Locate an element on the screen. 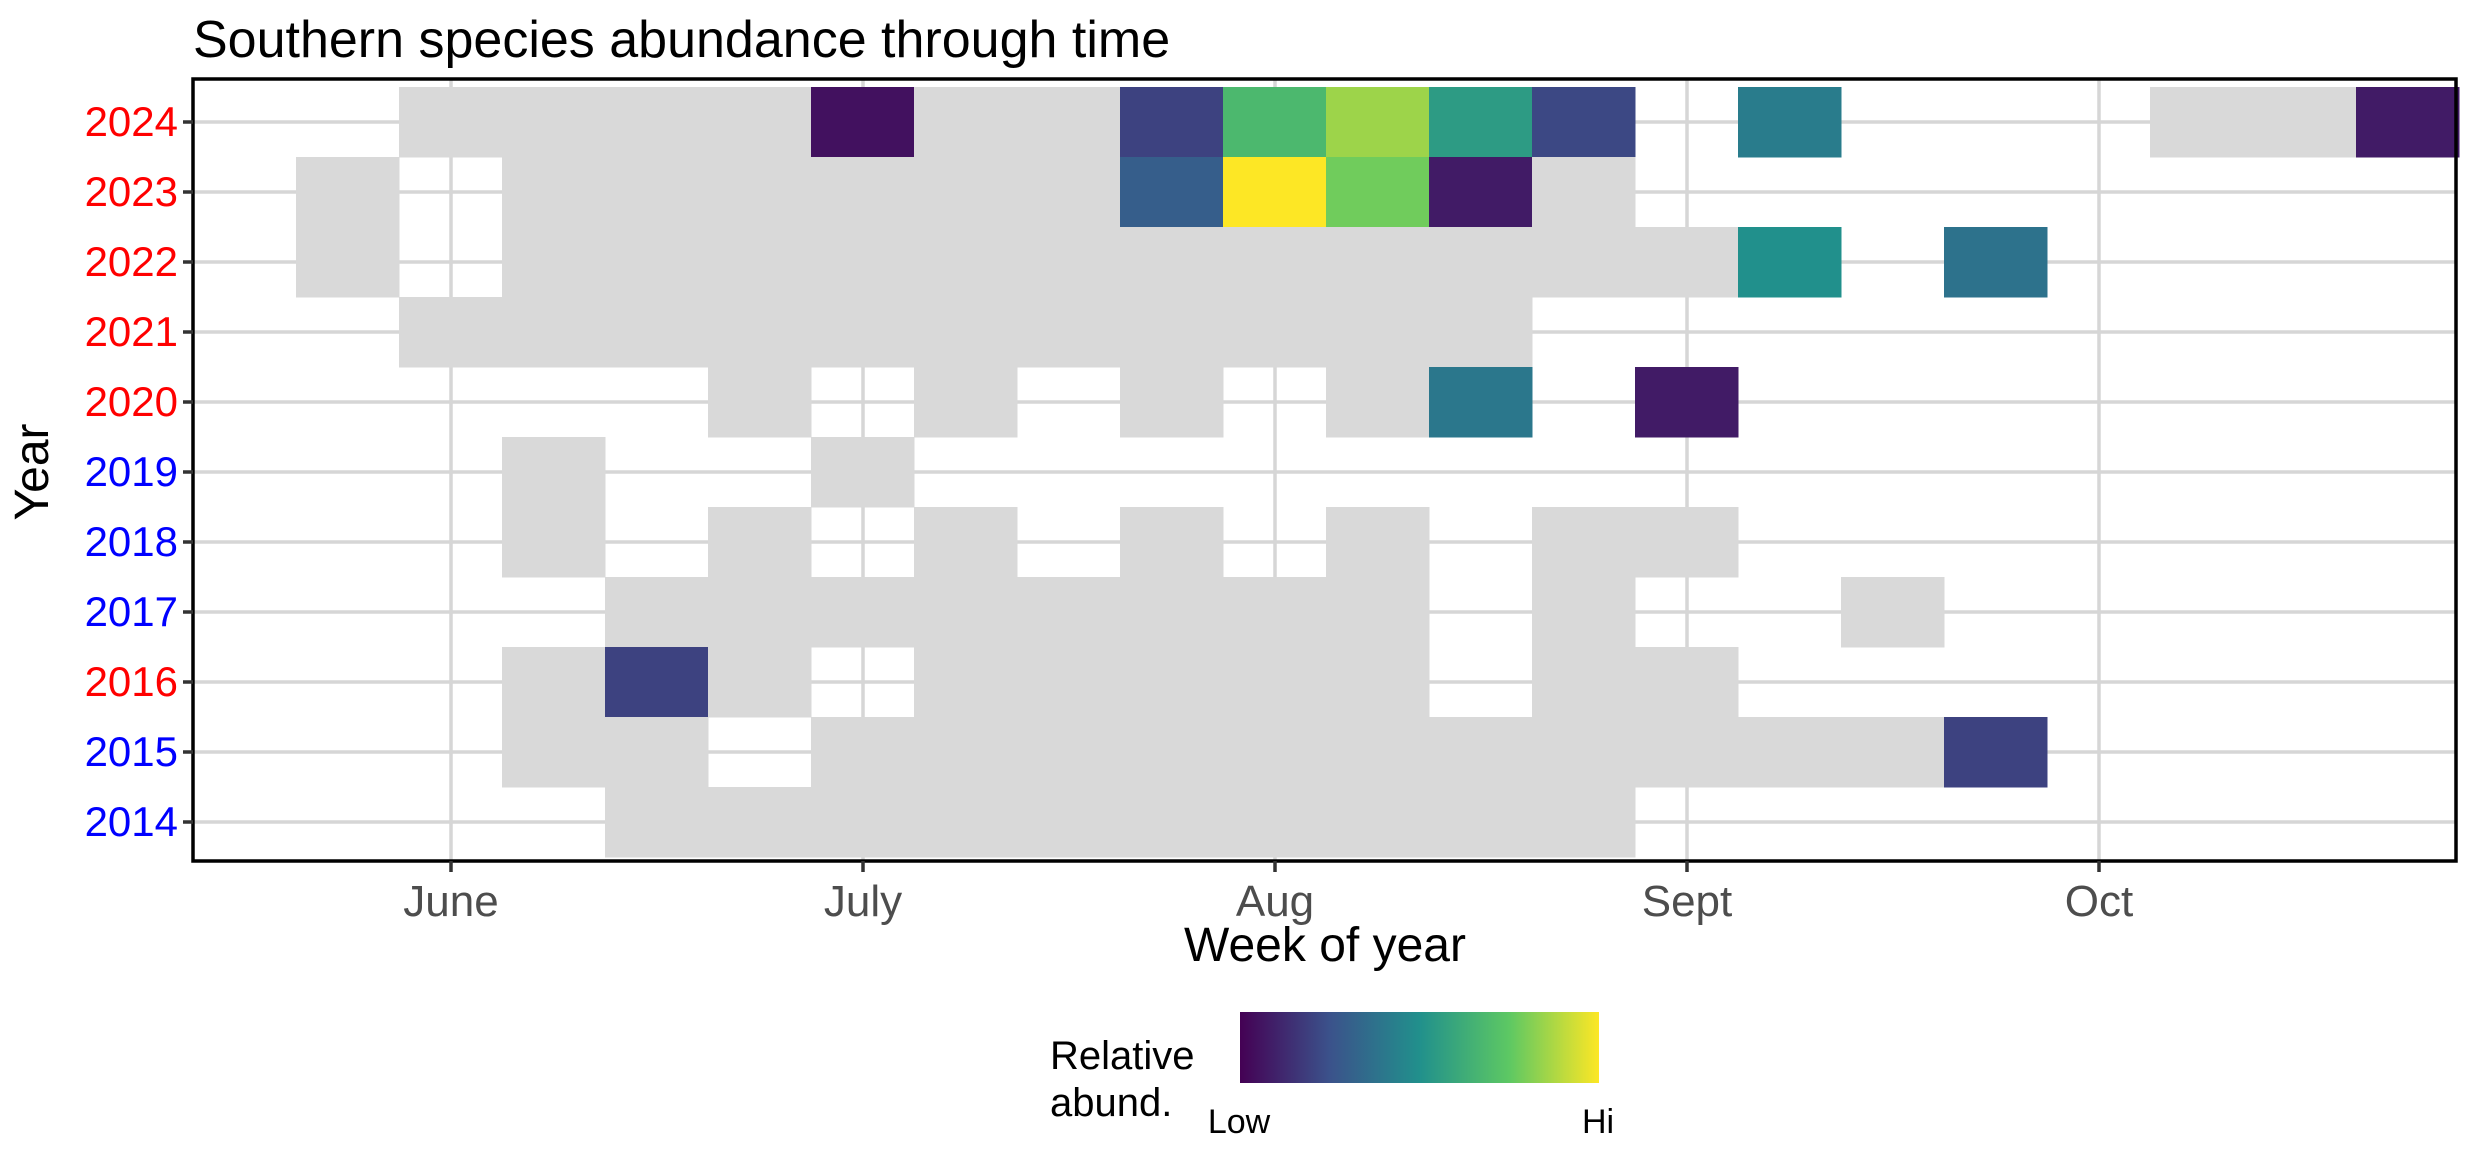 The image size is (2474, 1166). heatmap-cell-2022-w10 is located at coordinates (1172, 262).